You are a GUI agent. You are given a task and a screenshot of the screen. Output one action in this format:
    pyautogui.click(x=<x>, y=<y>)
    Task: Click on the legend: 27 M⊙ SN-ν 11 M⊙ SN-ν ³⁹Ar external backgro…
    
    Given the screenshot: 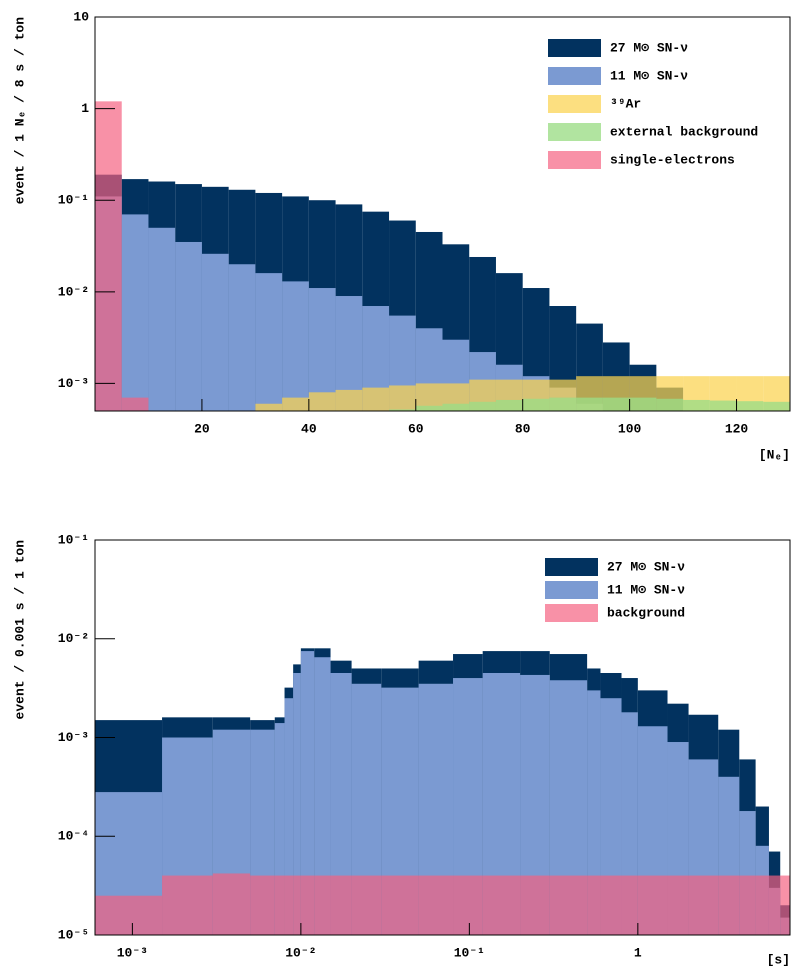 What is the action you would take?
    pyautogui.click(x=653, y=104)
    